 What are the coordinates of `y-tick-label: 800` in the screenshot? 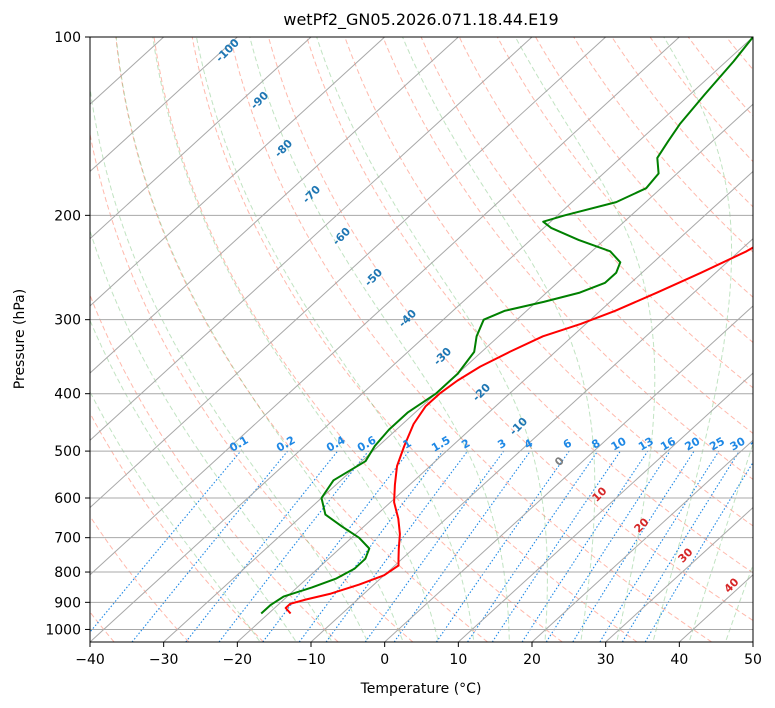 It's located at (67, 573).